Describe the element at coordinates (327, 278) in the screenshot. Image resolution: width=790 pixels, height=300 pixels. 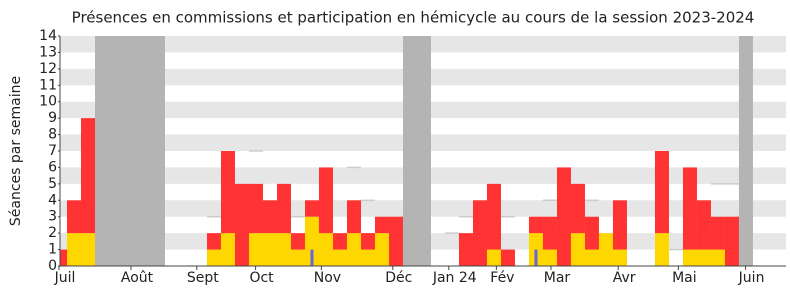
I see `x-tick-label: Nov` at that location.